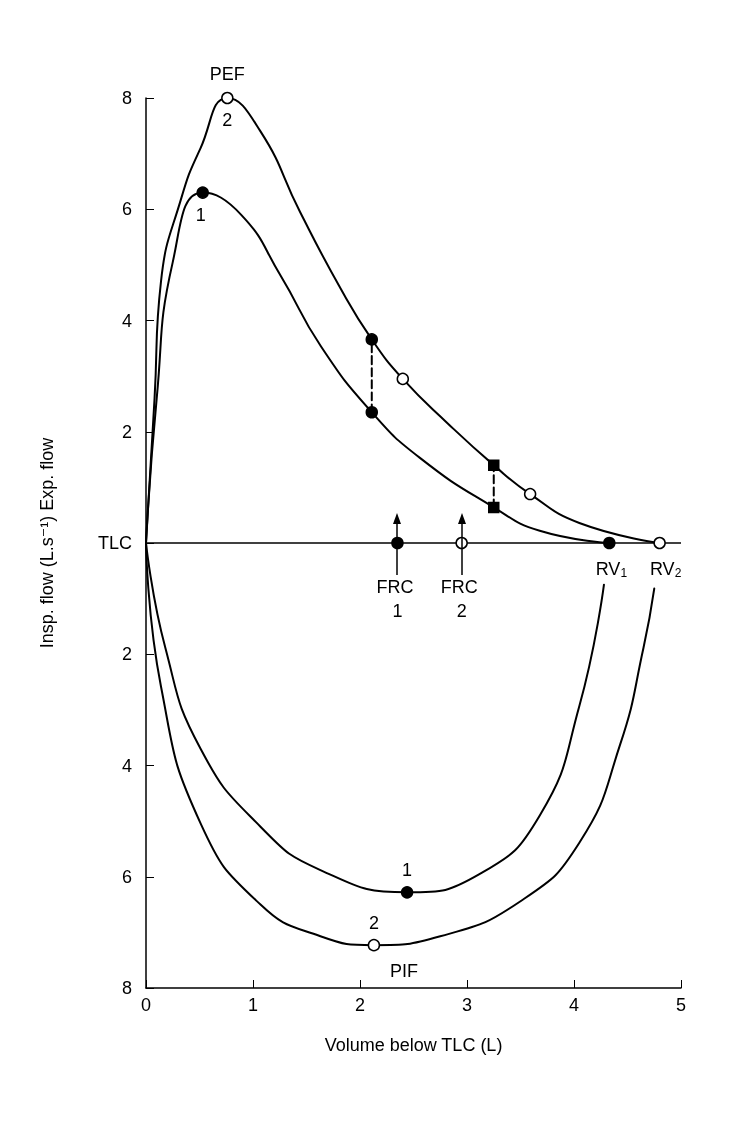  I want to click on x-tick-label: 4, so click(574, 1005).